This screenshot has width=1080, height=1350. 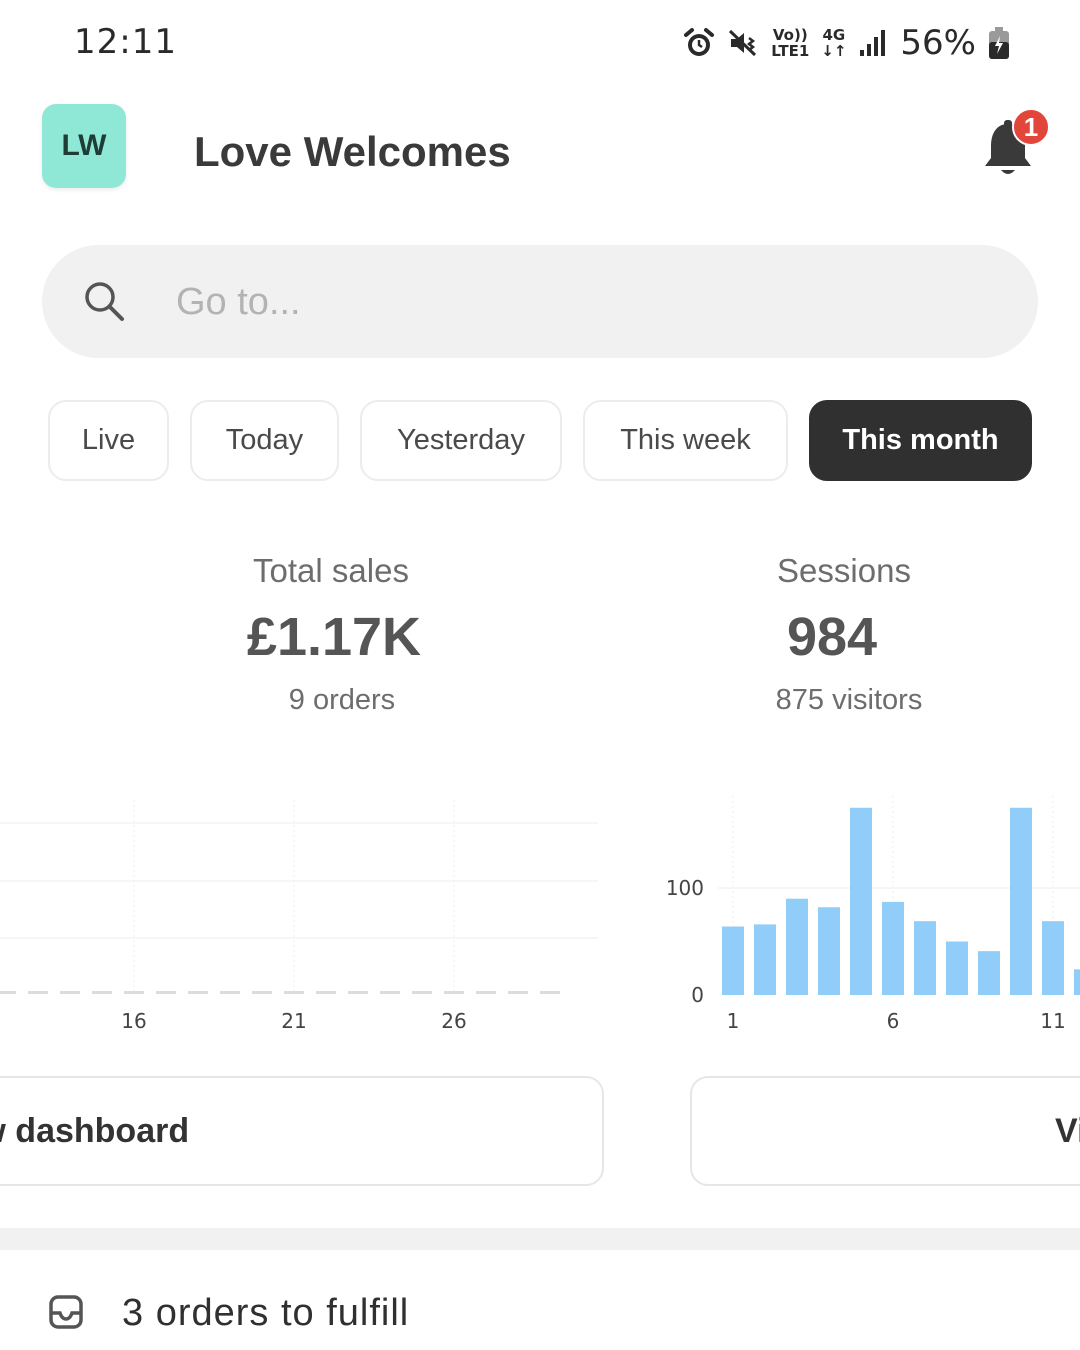 I want to click on avatar-initials: LW, so click(x=84, y=145).